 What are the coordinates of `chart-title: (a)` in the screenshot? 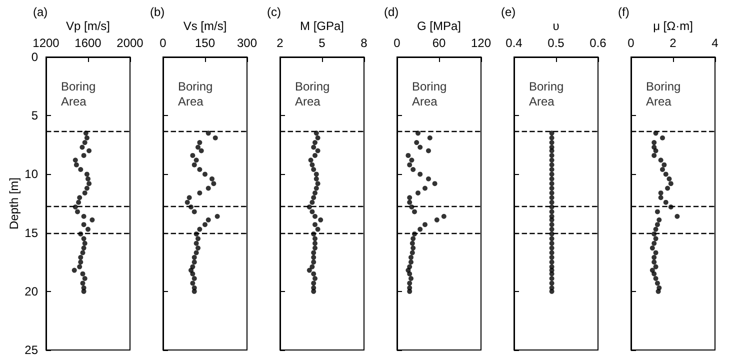 It's located at (40, 12).